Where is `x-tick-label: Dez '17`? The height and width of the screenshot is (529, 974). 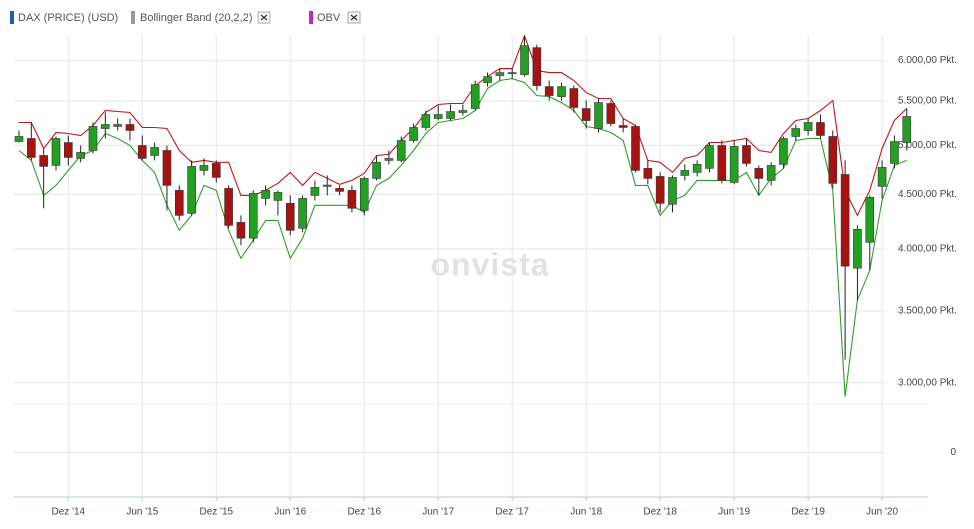
x-tick-label: Dez '17 is located at coordinates (512, 512).